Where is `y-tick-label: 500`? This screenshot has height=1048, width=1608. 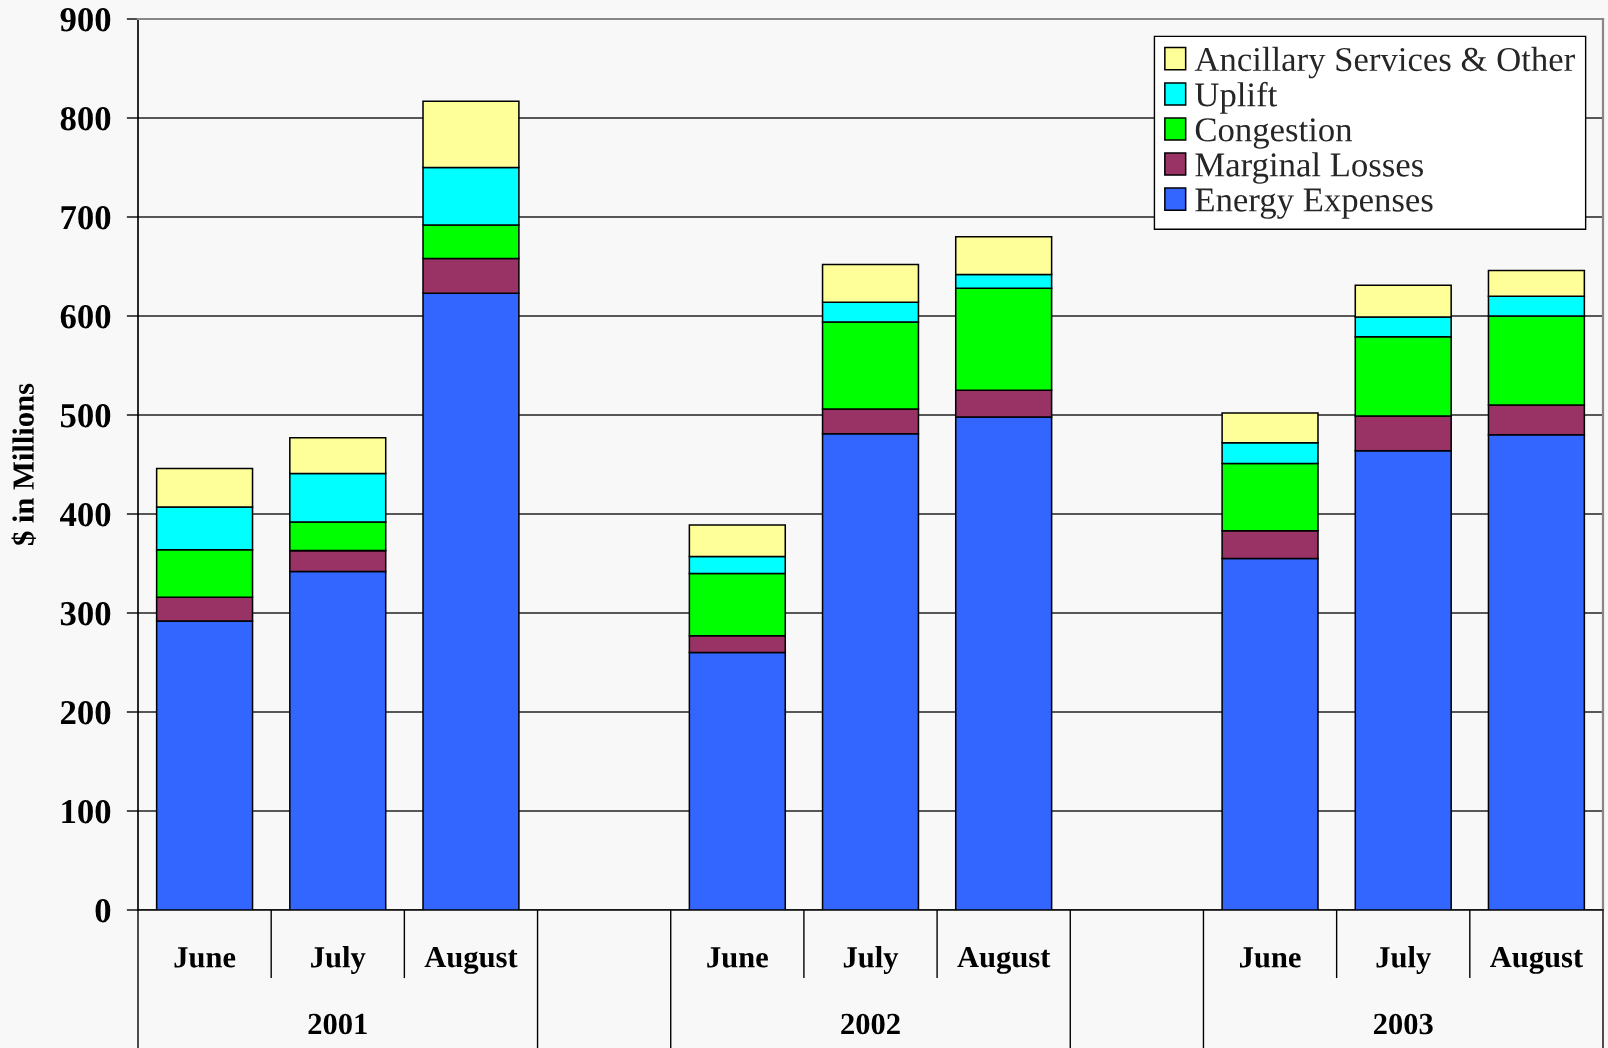 y-tick-label: 500 is located at coordinates (85, 415).